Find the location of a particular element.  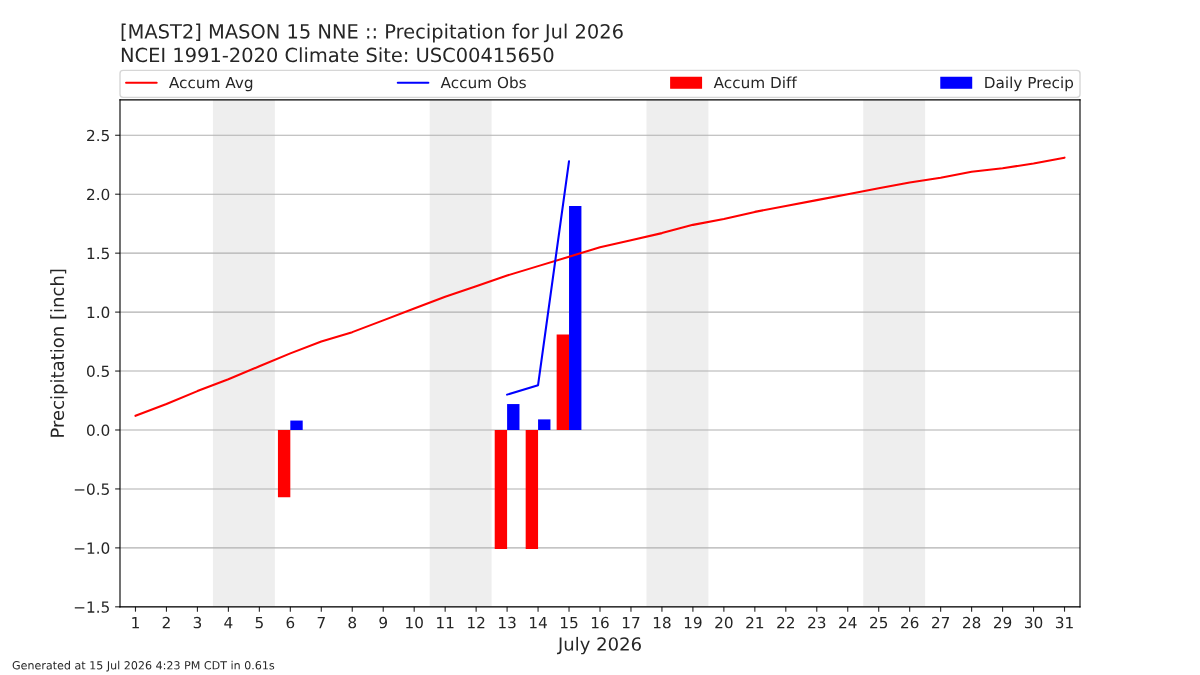

x-axis-title: July 2026 is located at coordinates (598, 645).